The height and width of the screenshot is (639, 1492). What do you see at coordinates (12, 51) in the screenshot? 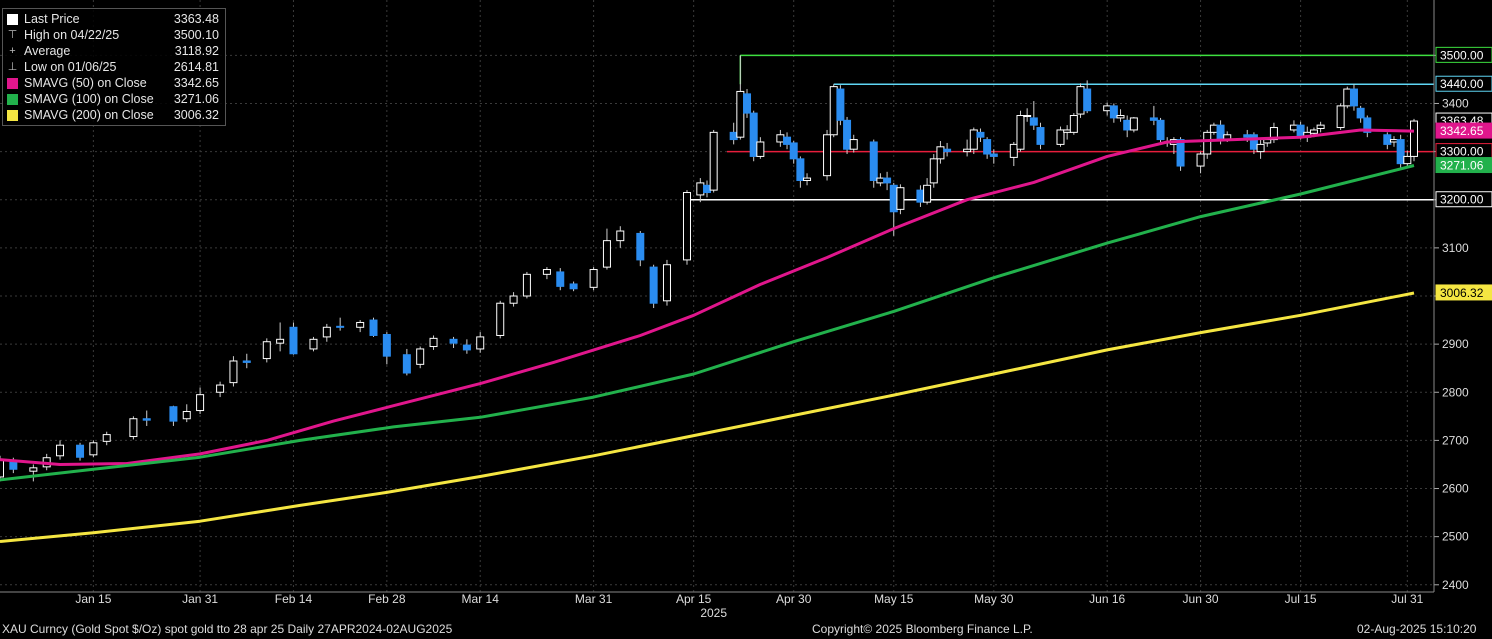
I see `avg-marker-icon: +` at bounding box center [12, 51].